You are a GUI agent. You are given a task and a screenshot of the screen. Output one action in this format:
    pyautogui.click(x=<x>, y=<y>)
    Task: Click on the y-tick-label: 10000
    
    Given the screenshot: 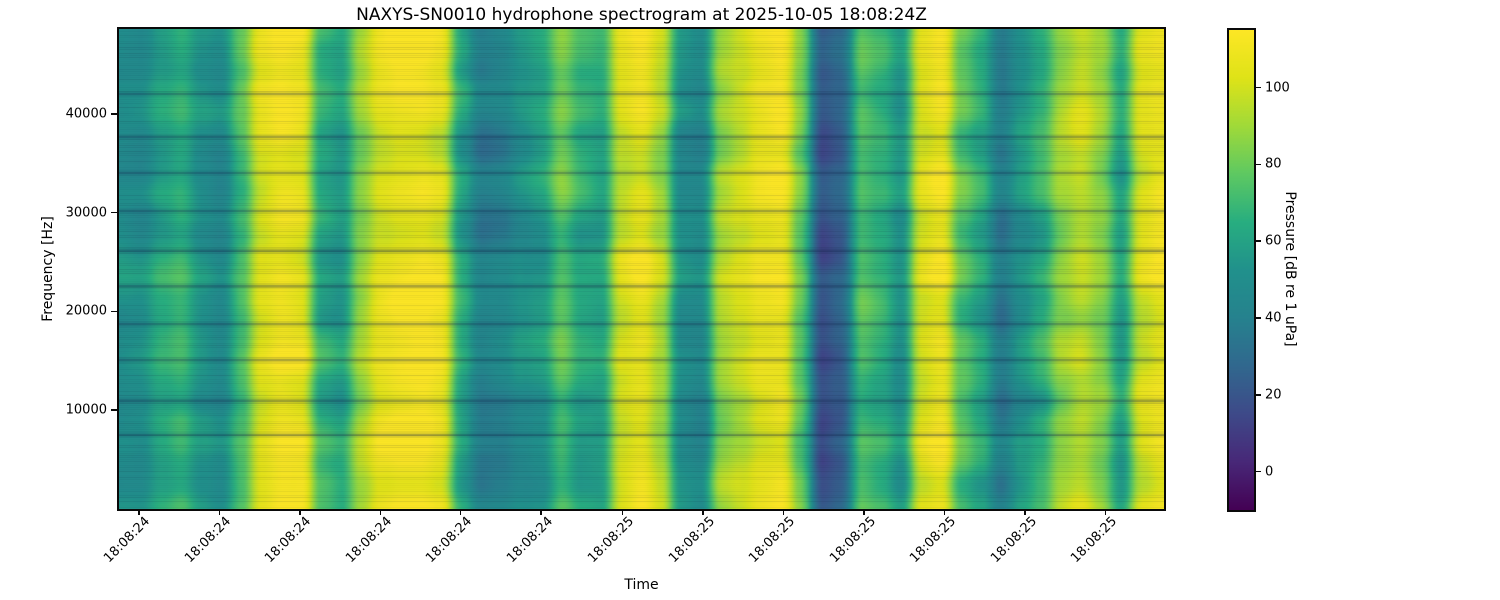 What is the action you would take?
    pyautogui.click(x=86, y=410)
    